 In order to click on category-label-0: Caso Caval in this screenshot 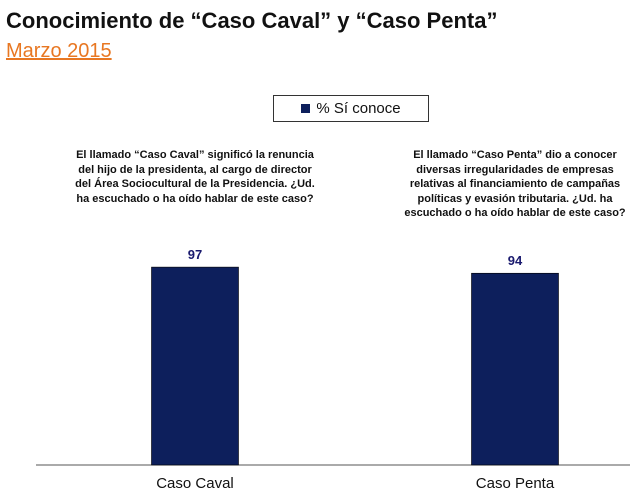, I will do `click(195, 483)`.